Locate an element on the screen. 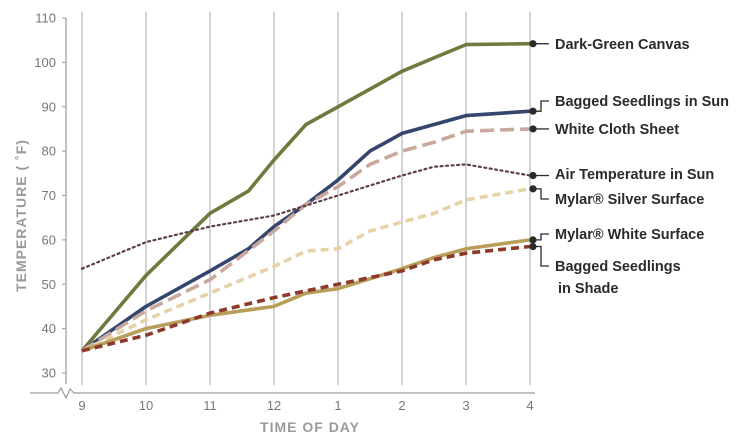  y-tick-label-90: 90 is located at coordinates (49, 106).